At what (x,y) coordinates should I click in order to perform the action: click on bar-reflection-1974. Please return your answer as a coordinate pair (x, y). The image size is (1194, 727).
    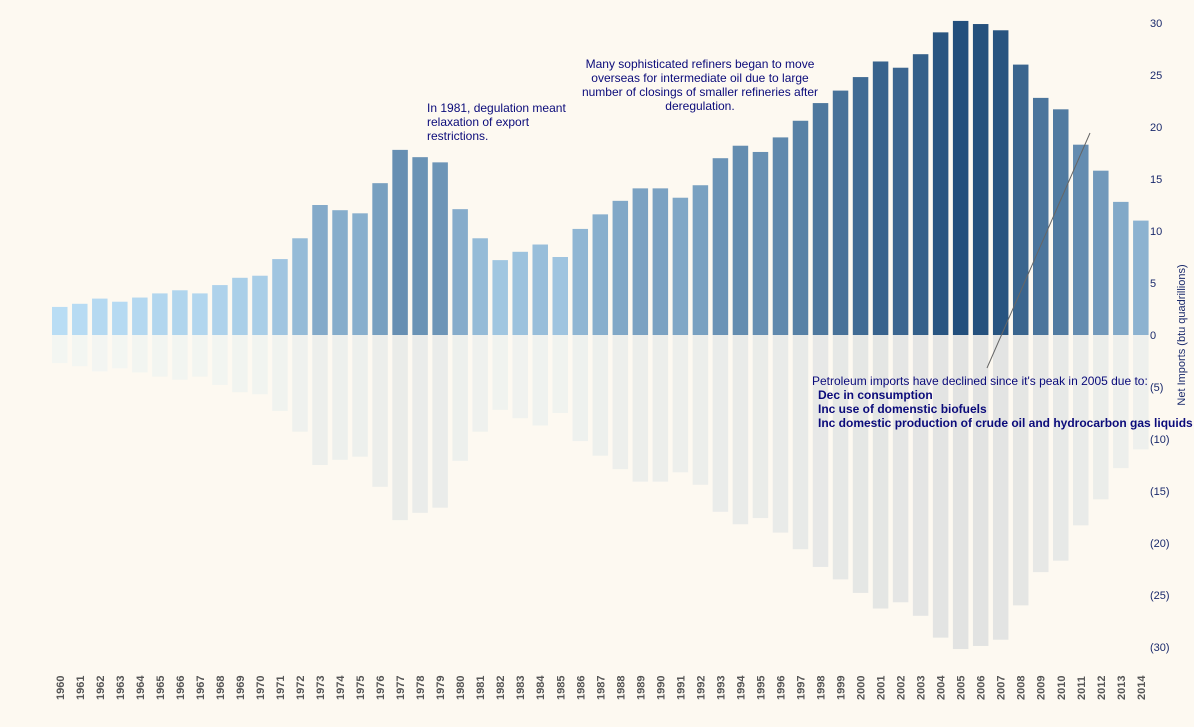
    Looking at the image, I should click on (340, 397).